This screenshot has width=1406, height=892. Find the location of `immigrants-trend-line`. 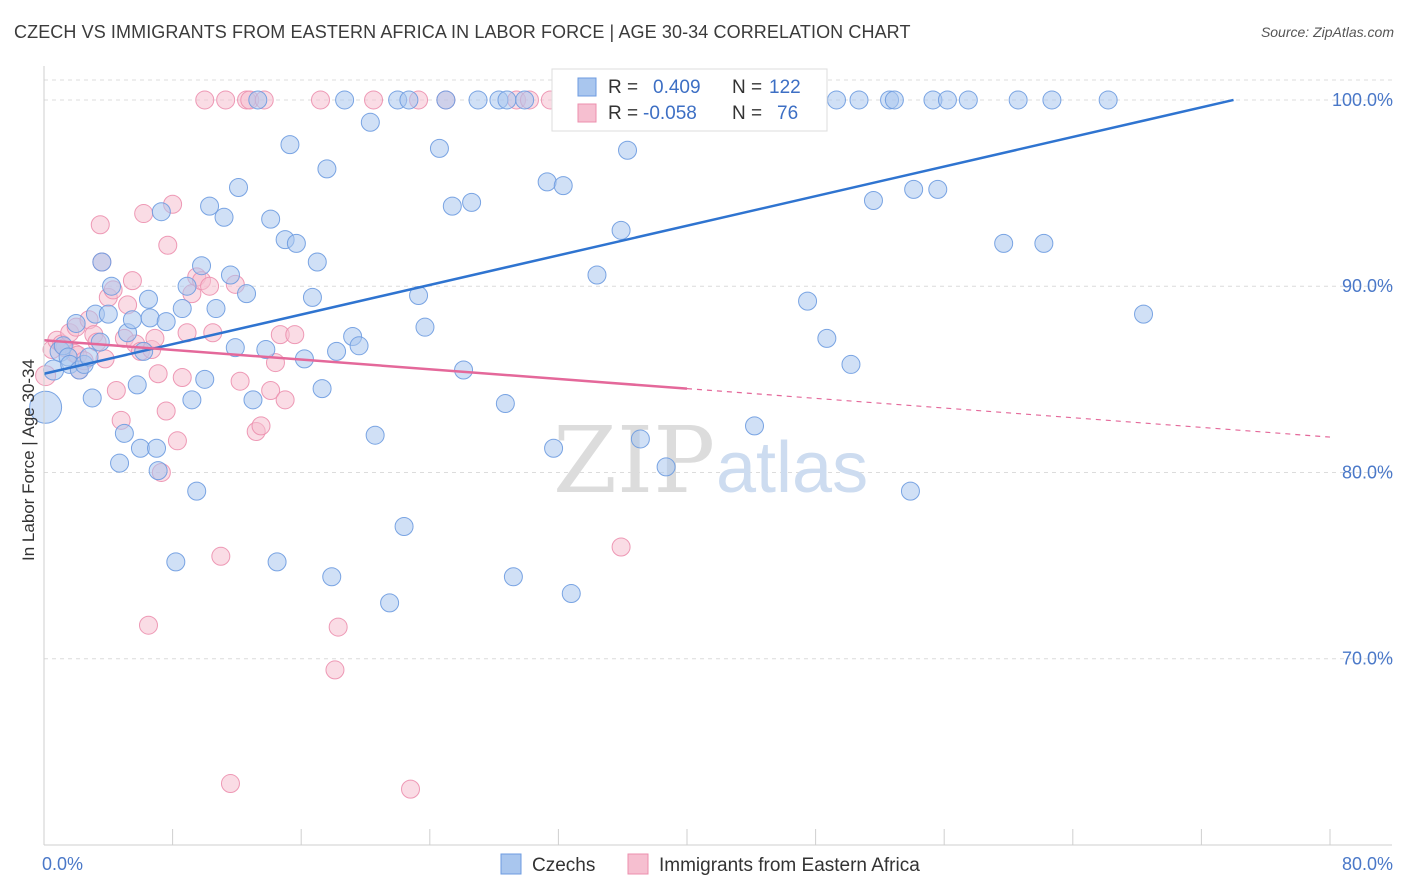

immigrants-trend-line is located at coordinates (365, 364).